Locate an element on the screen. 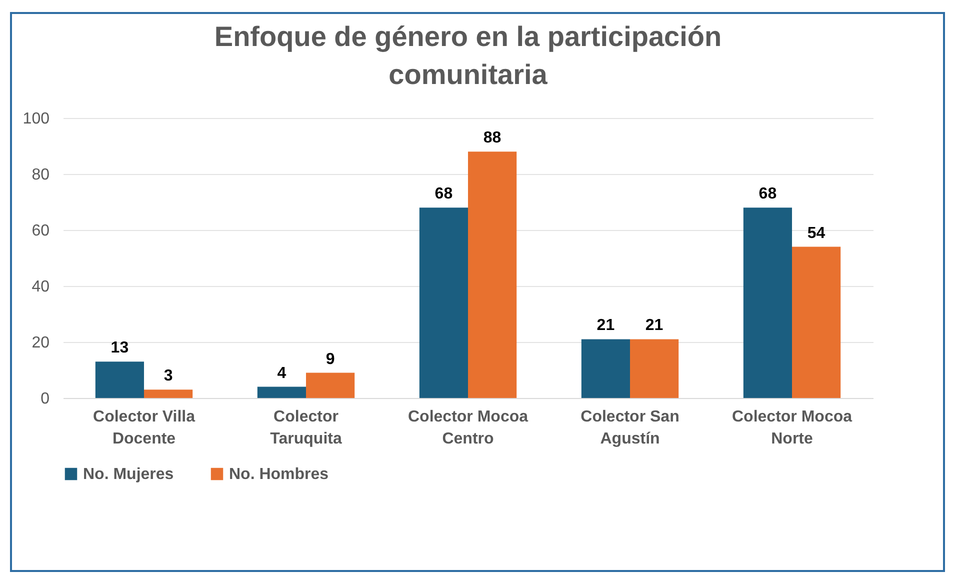 The width and height of the screenshot is (959, 581). y-tick-label: 20 is located at coordinates (41, 343).